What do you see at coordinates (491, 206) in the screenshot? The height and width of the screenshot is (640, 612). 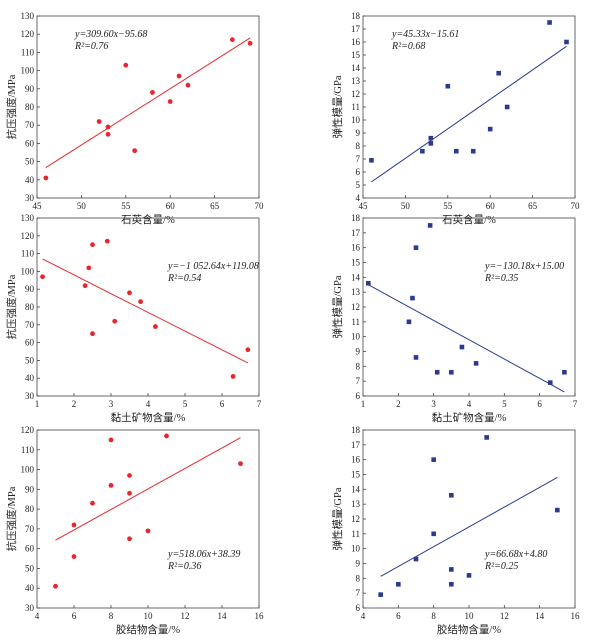 I see `x-tick-label: 60` at bounding box center [491, 206].